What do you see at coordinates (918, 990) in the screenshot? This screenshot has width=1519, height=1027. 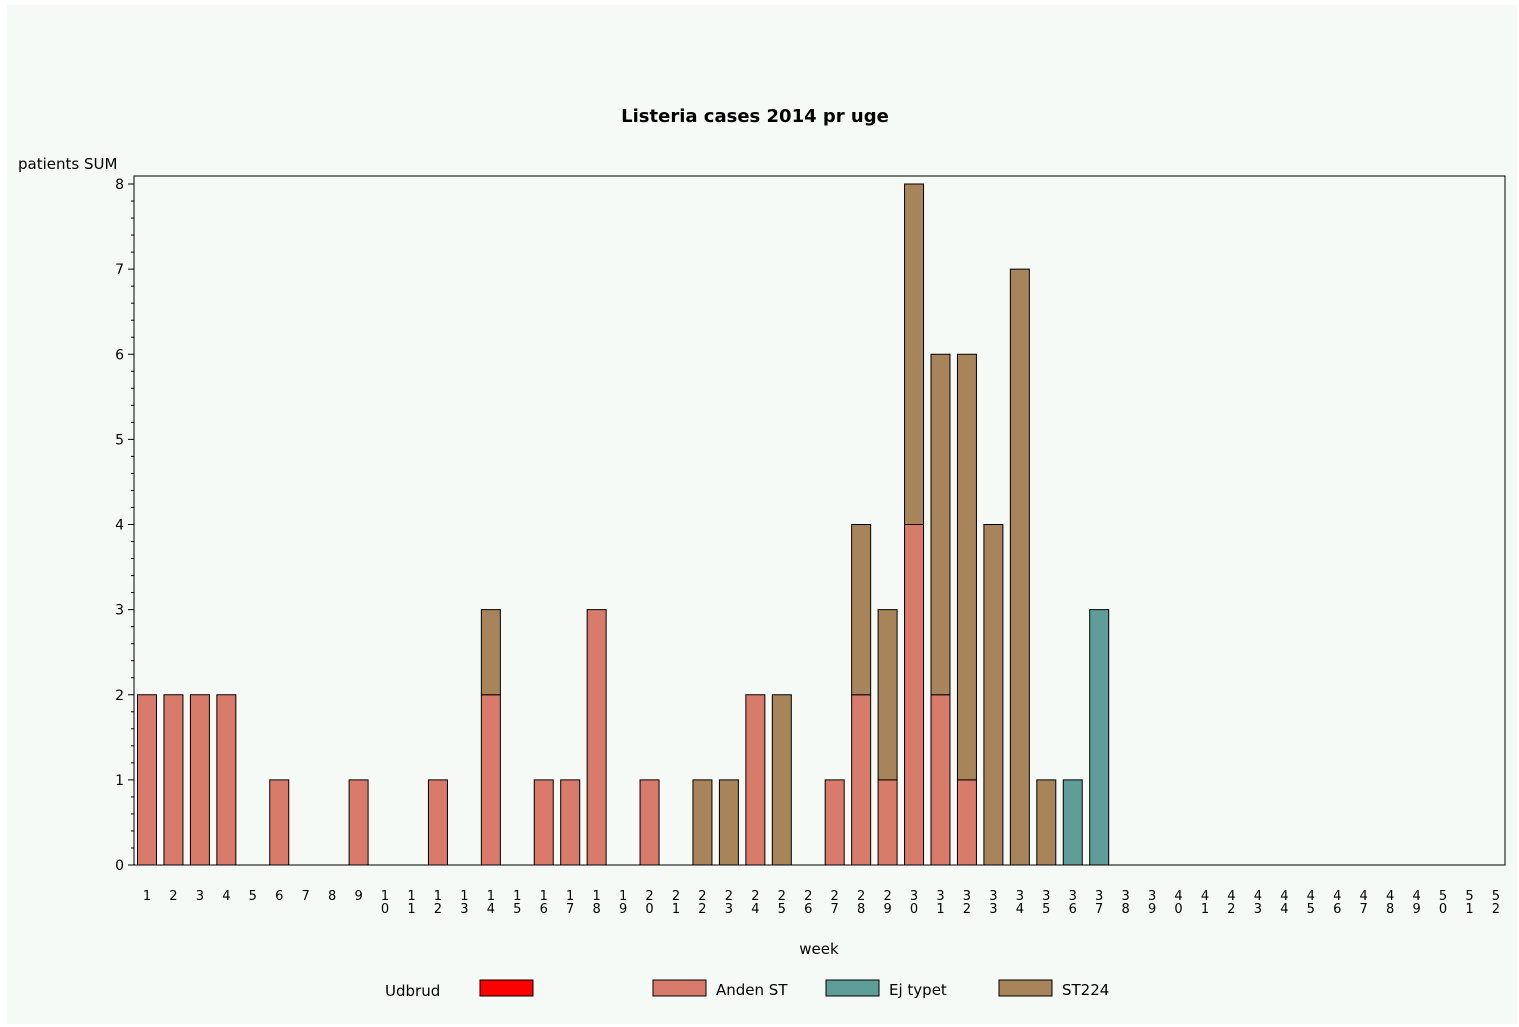 I see `legend-label: Ej typet` at bounding box center [918, 990].